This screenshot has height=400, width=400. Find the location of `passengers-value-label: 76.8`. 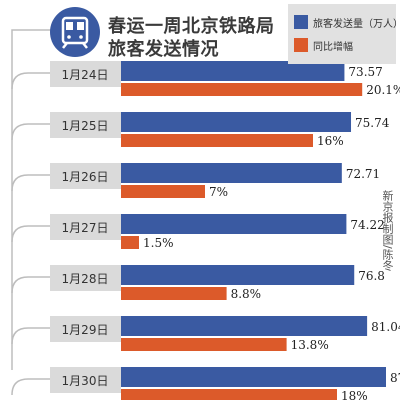

passengers-value-label: 76.8 is located at coordinates (371, 276).